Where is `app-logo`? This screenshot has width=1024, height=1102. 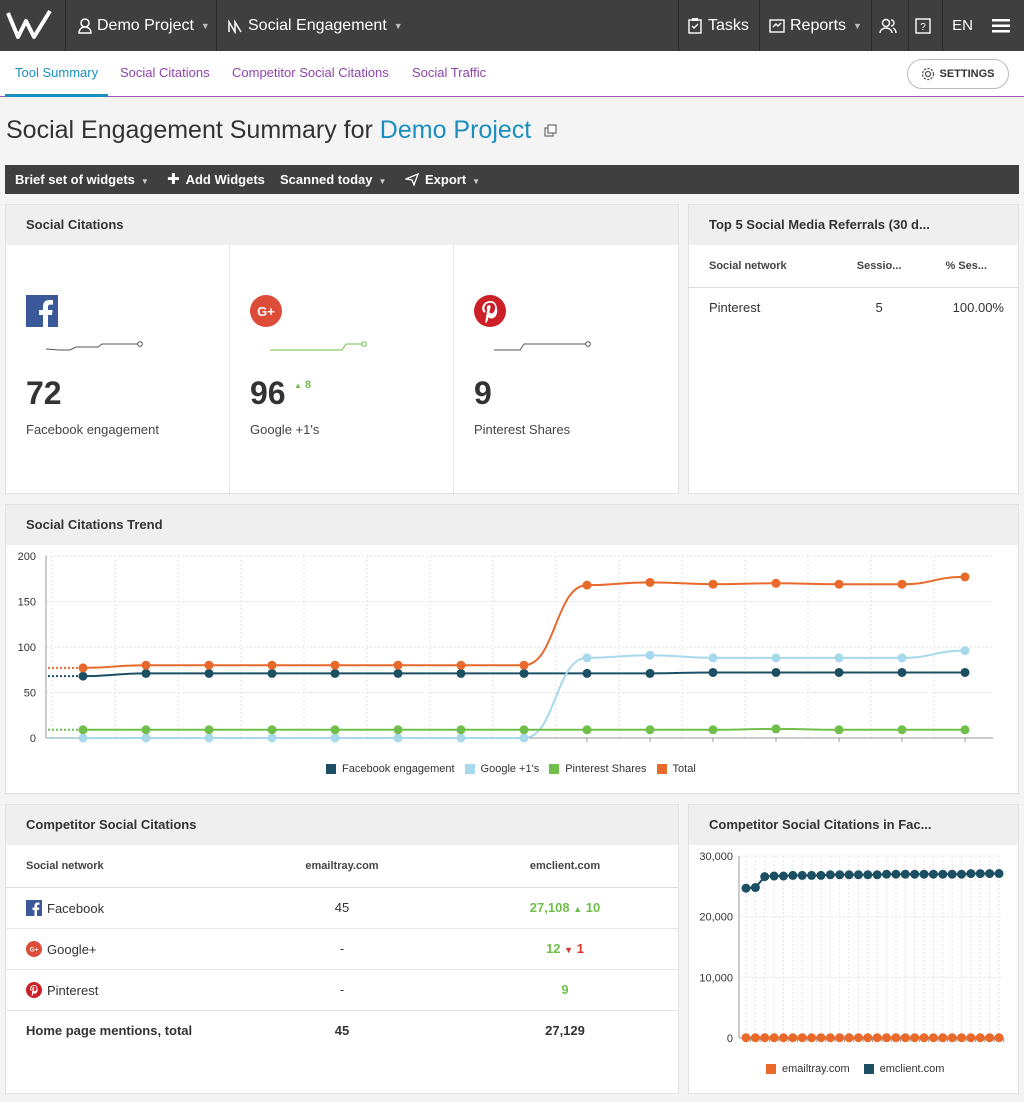
app-logo is located at coordinates (31, 25).